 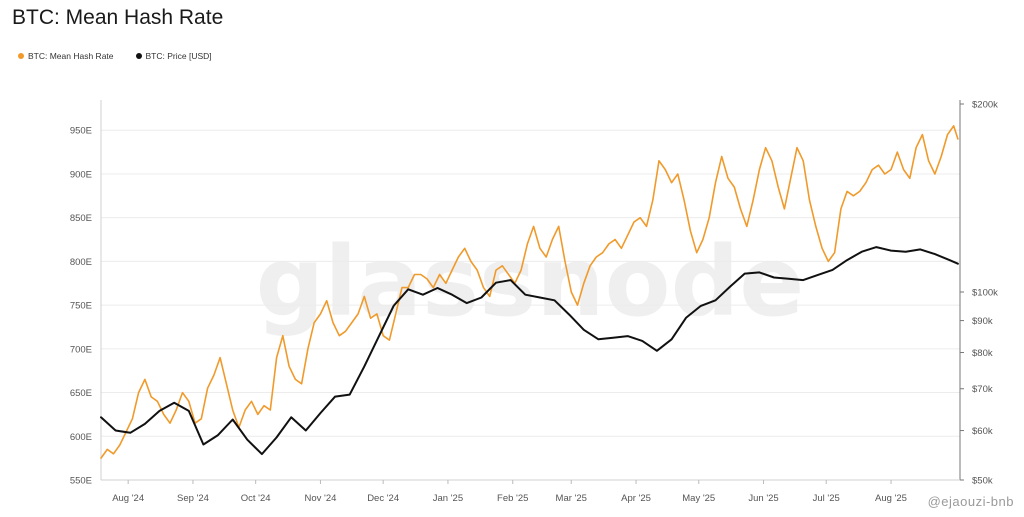 What do you see at coordinates (636, 498) in the screenshot?
I see `x-tick-label-8: Apr '25` at bounding box center [636, 498].